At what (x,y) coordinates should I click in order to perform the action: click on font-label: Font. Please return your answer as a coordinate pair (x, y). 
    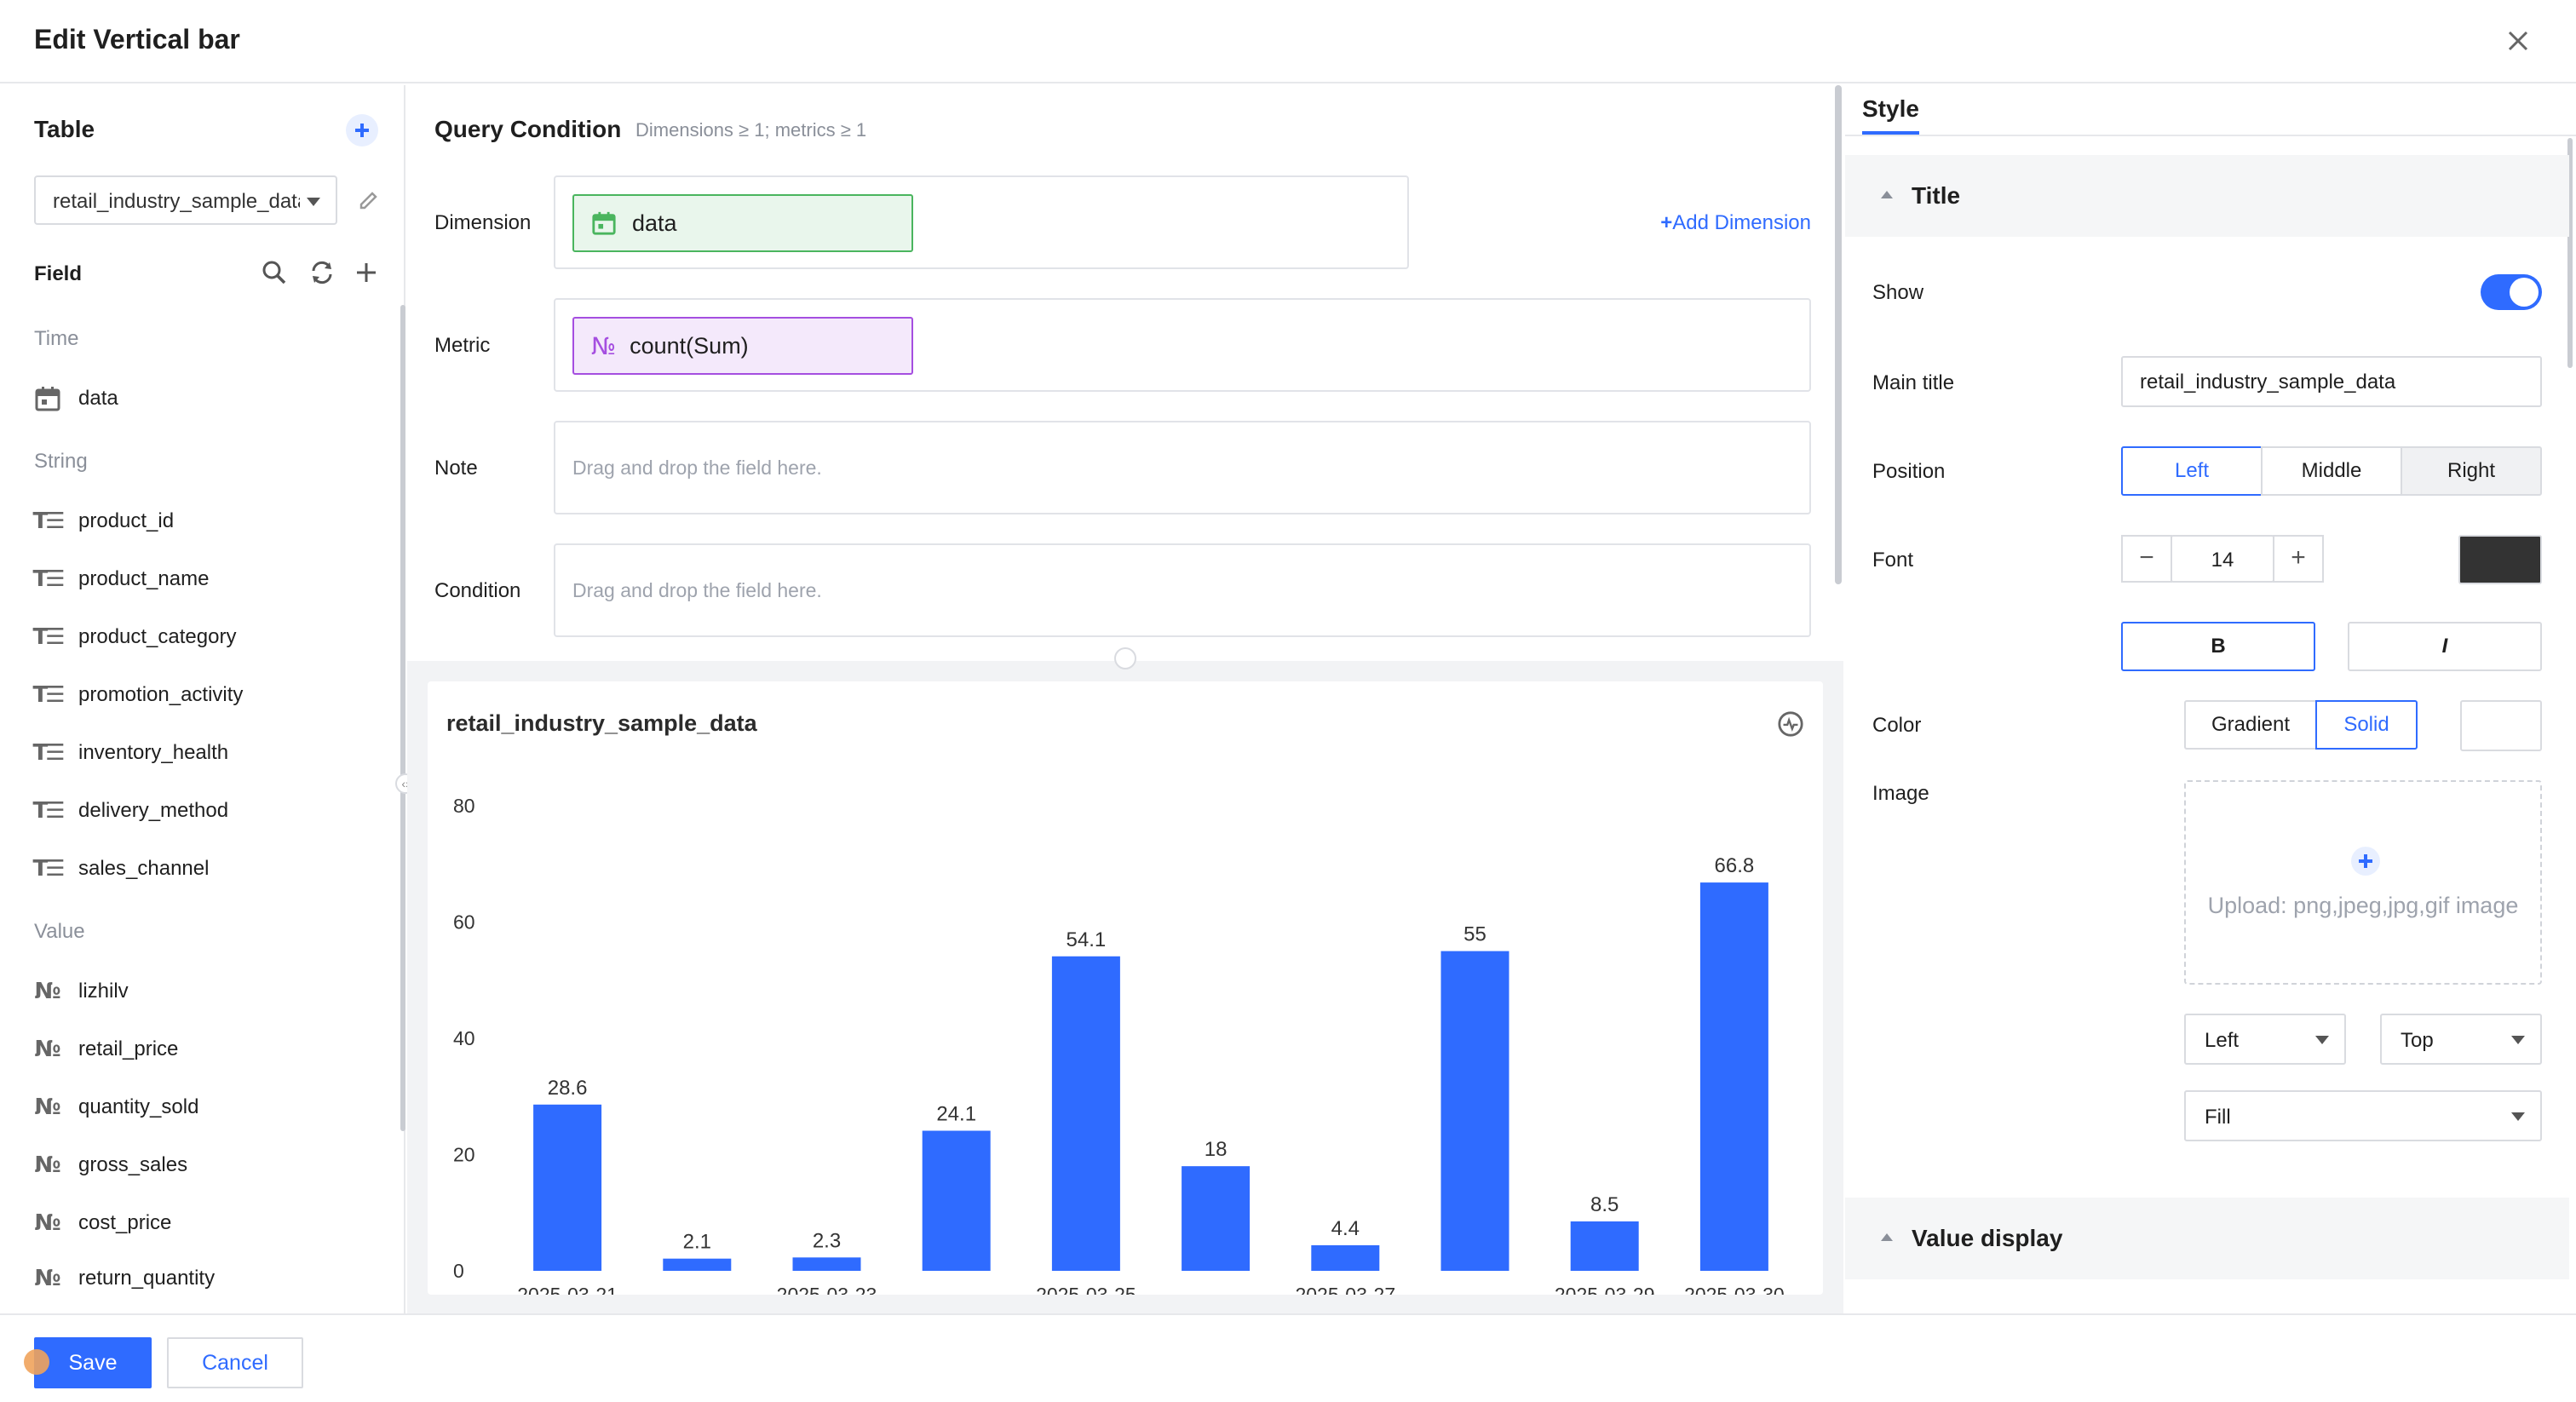
    Looking at the image, I should click on (1893, 560).